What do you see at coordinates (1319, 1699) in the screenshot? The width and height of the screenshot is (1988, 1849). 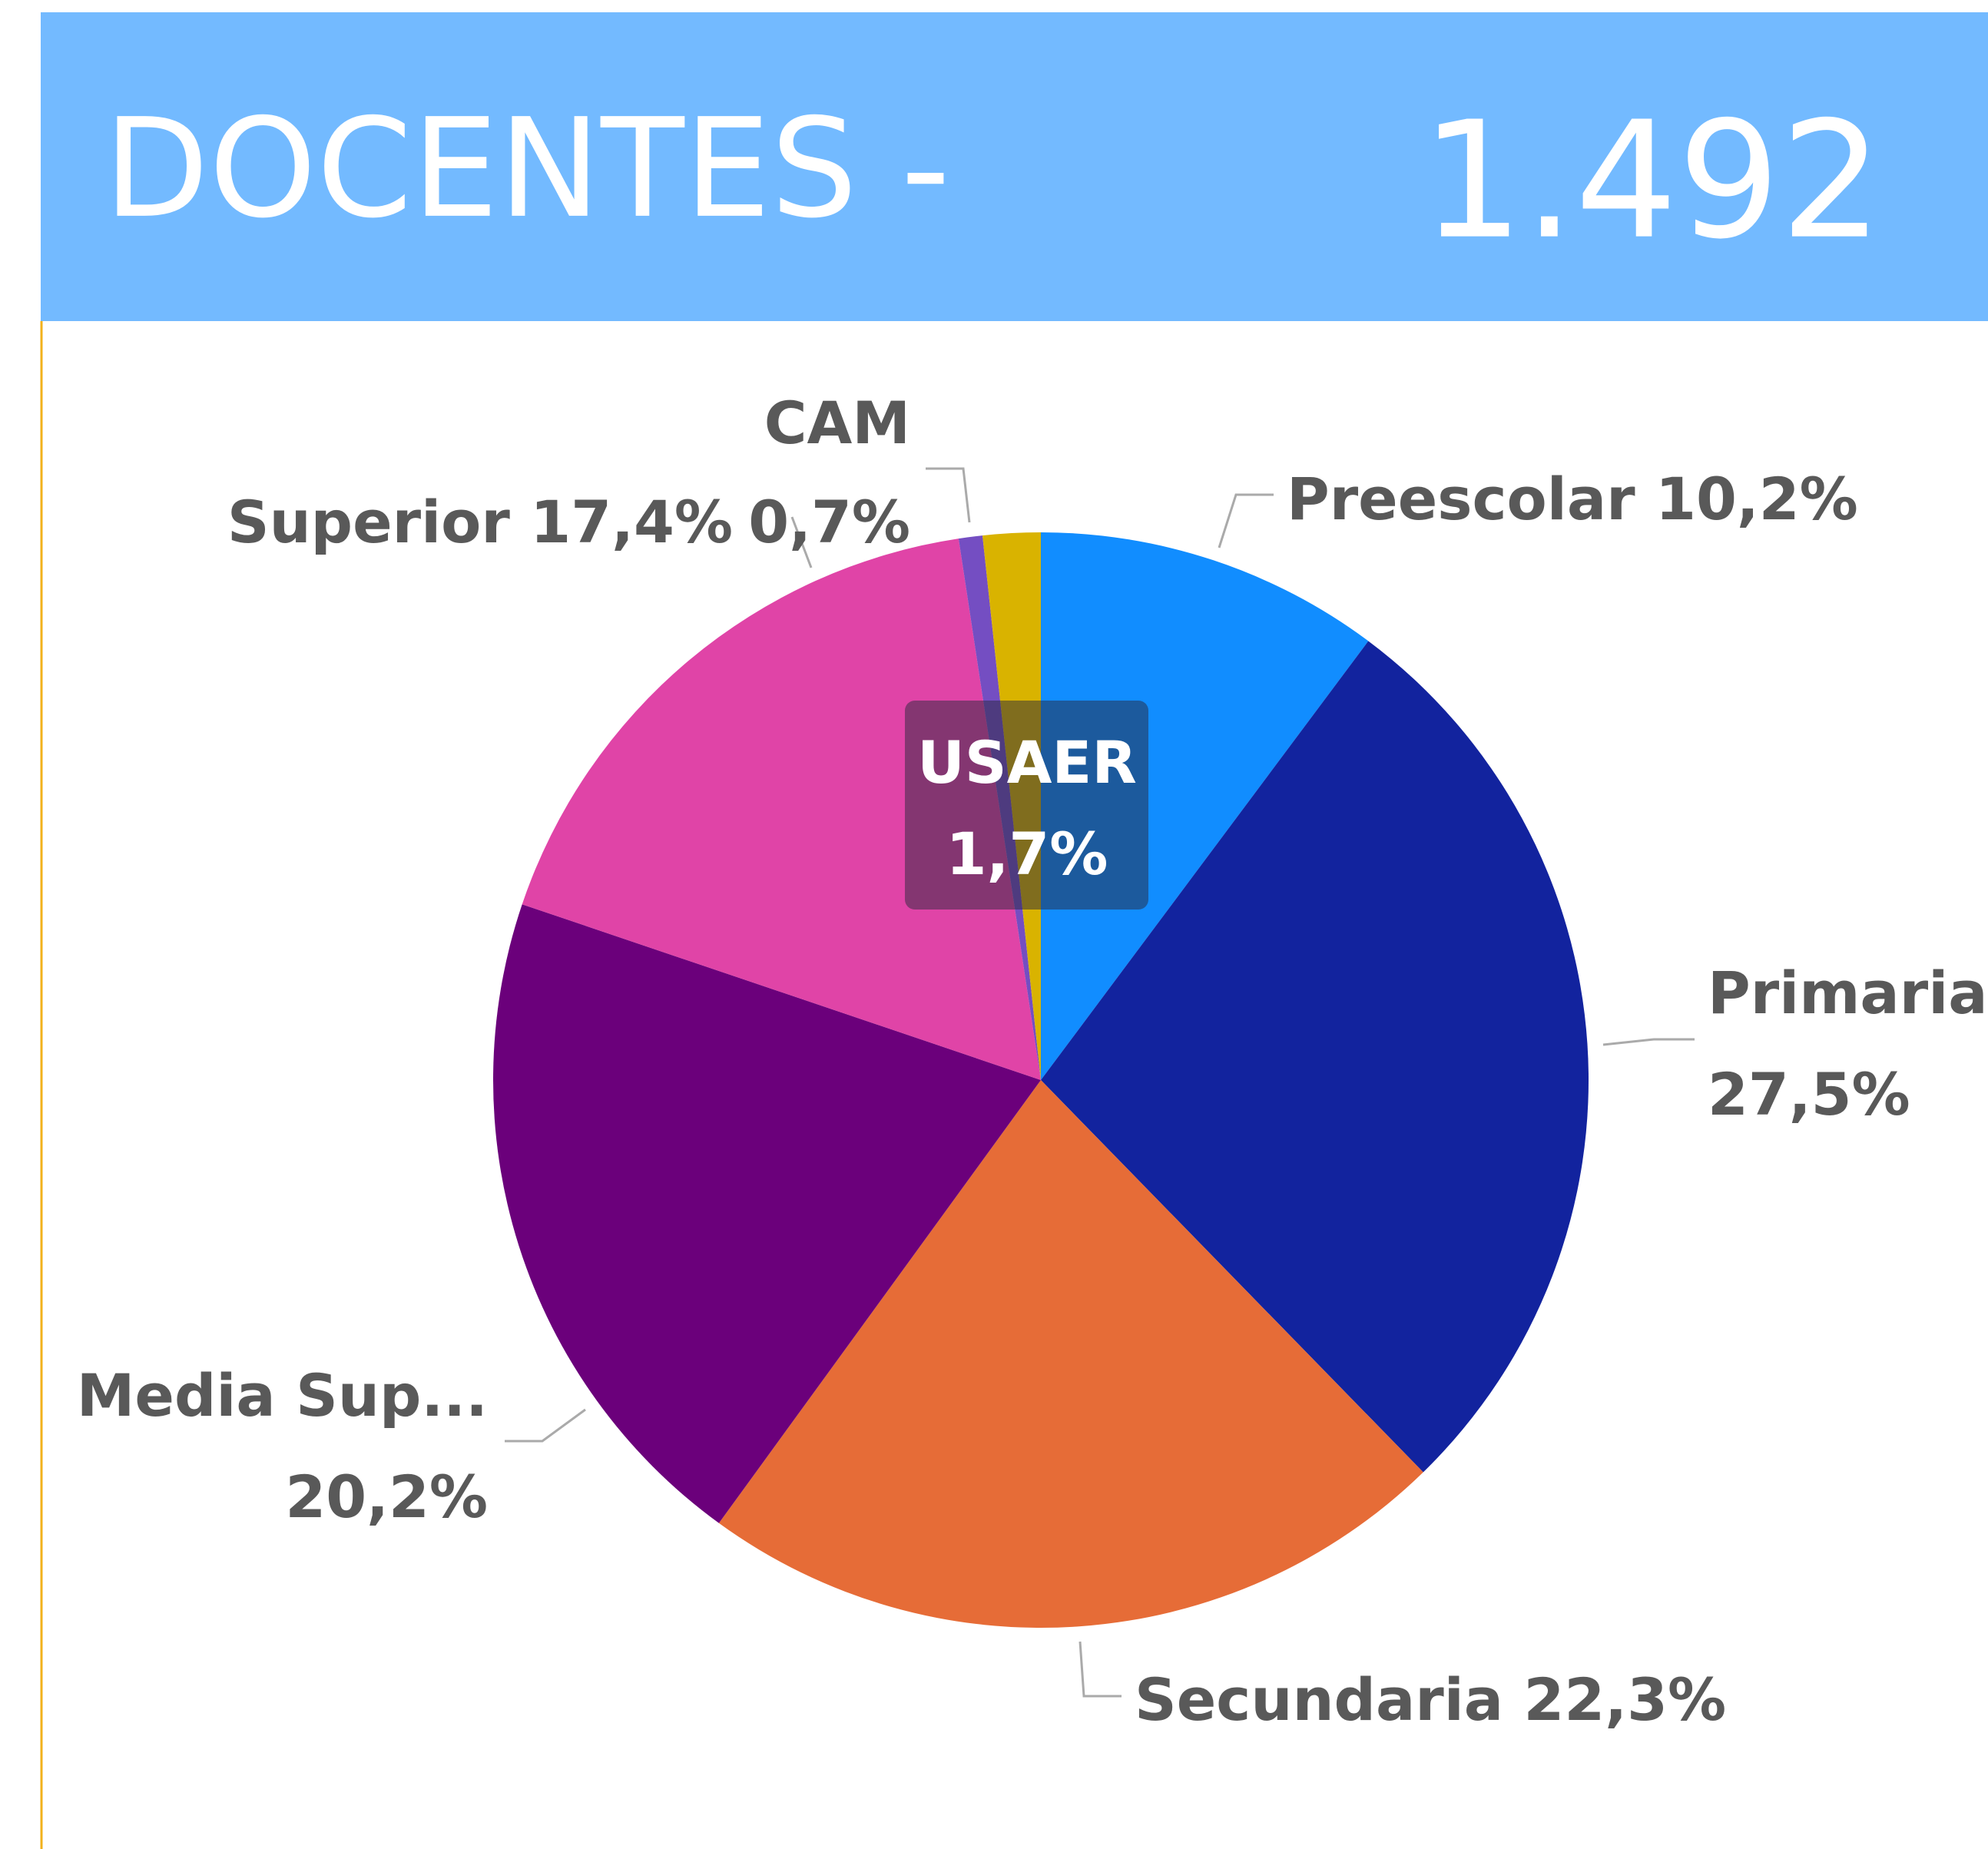 I see `label-part: Secundaria` at bounding box center [1319, 1699].